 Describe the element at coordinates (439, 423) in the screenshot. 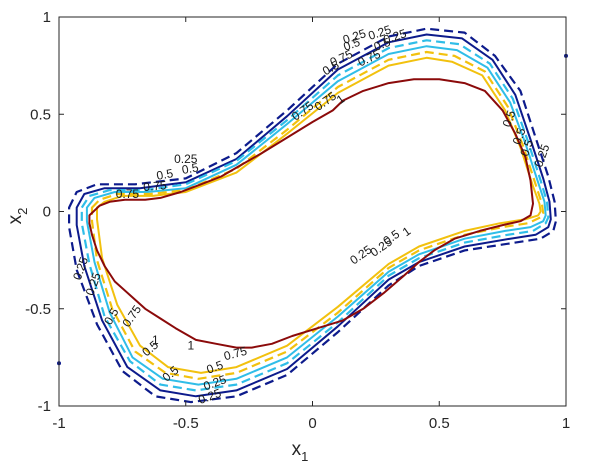

I see `x-tick-label-3: 0.5` at that location.